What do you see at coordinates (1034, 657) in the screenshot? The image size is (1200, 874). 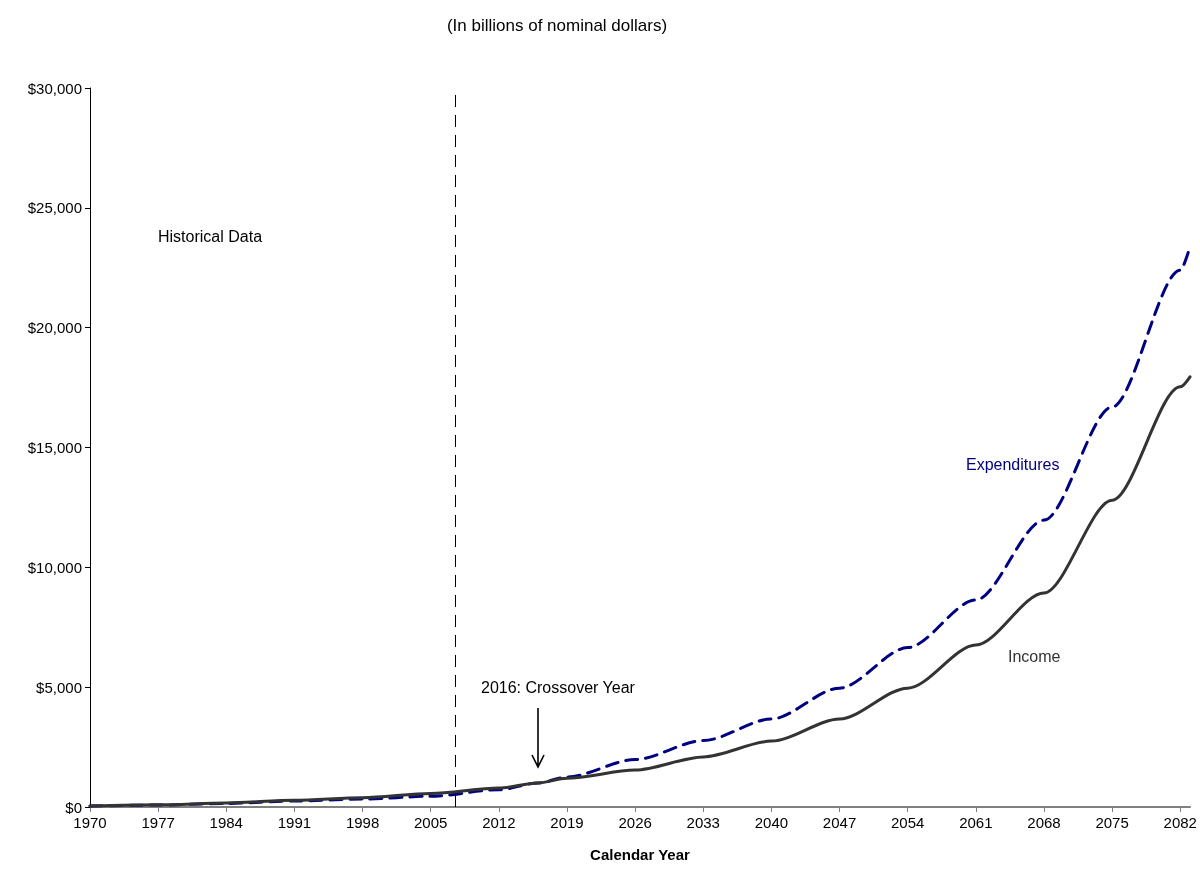 I see `series-label: Income` at bounding box center [1034, 657].